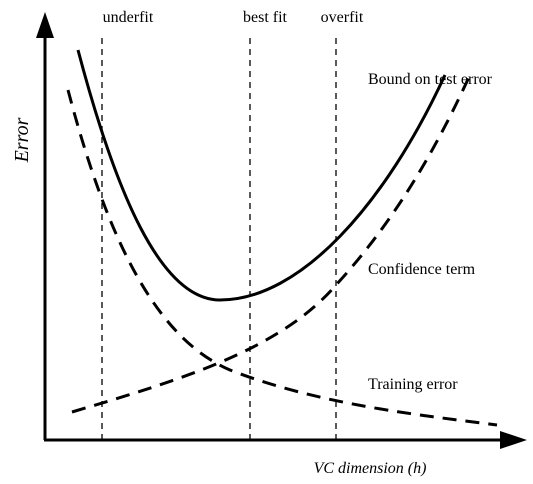 Image resolution: width=533 pixels, height=484 pixels. What do you see at coordinates (430, 79) in the screenshot?
I see `curve-label: Bound on test error` at bounding box center [430, 79].